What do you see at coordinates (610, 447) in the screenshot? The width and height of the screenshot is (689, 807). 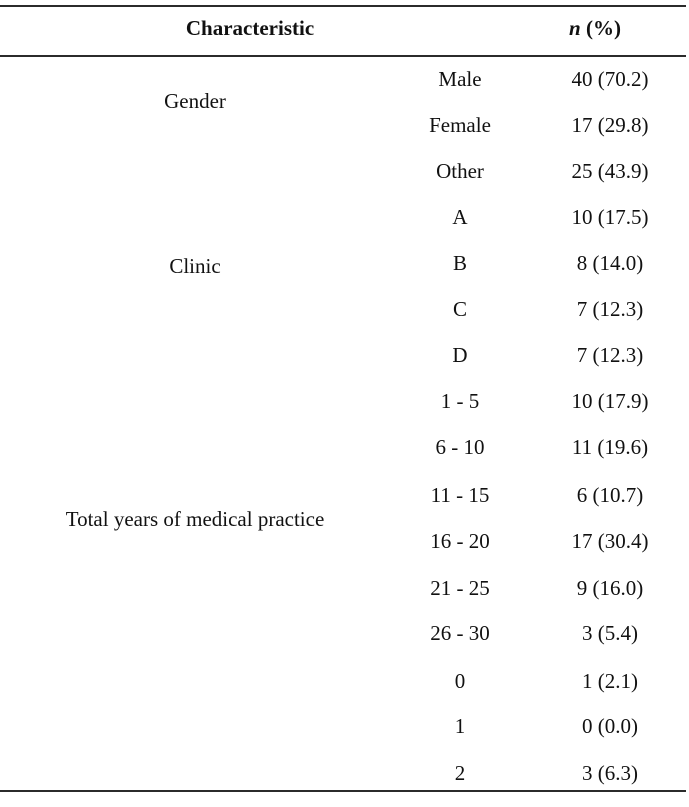 I see `row-value: 11 (19.6)` at bounding box center [610, 447].